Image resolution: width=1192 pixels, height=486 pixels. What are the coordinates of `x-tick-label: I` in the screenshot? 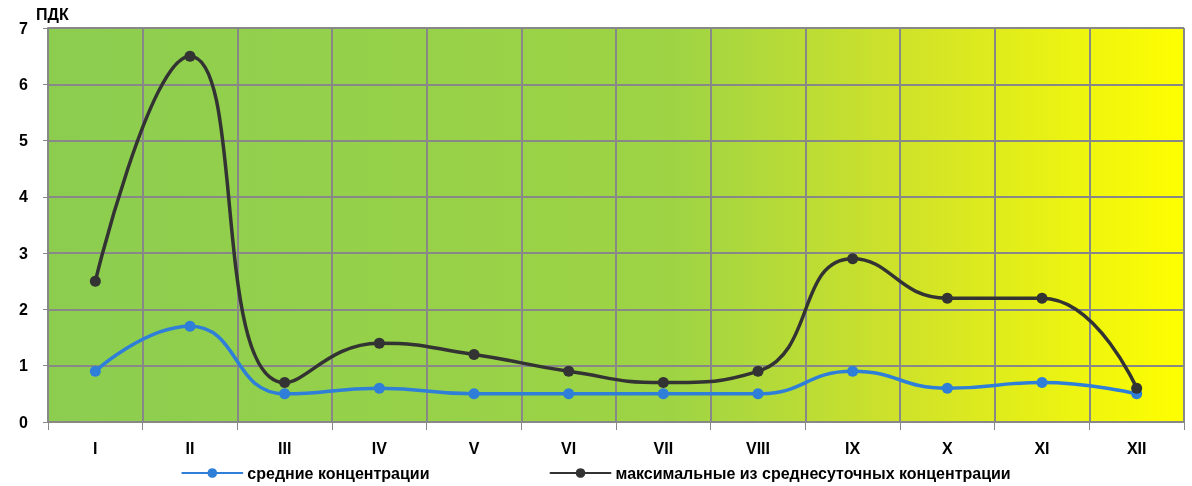 It's located at (95, 448).